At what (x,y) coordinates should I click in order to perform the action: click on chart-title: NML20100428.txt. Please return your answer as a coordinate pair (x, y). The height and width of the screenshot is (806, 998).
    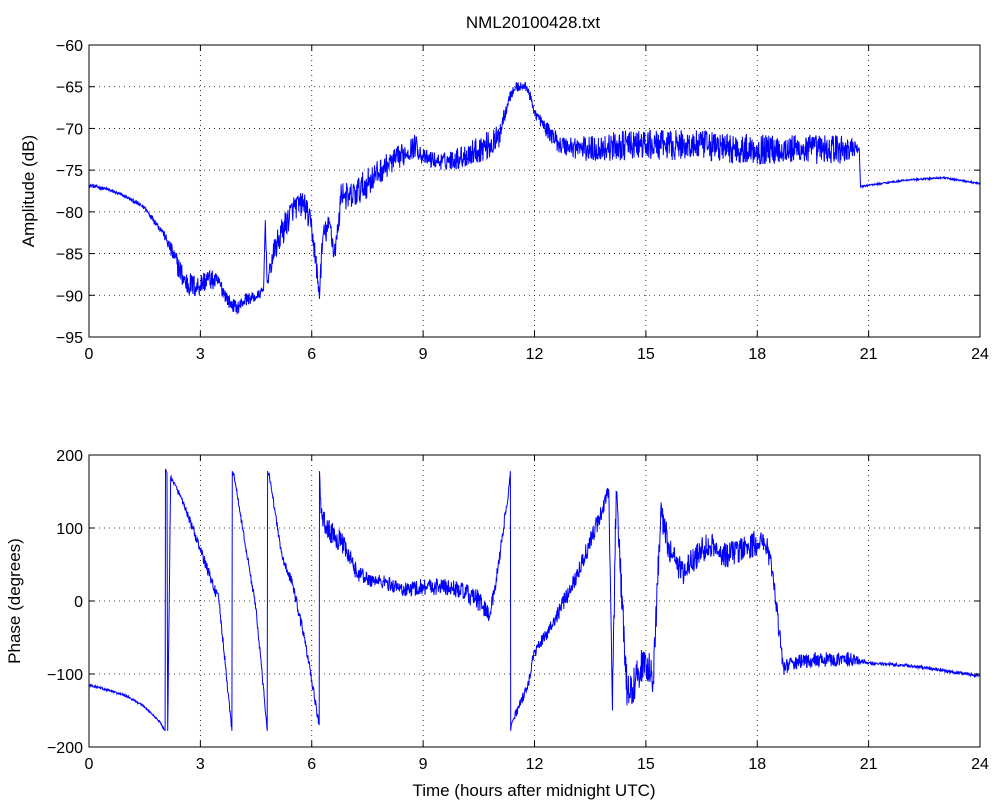
    Looking at the image, I should click on (533, 22).